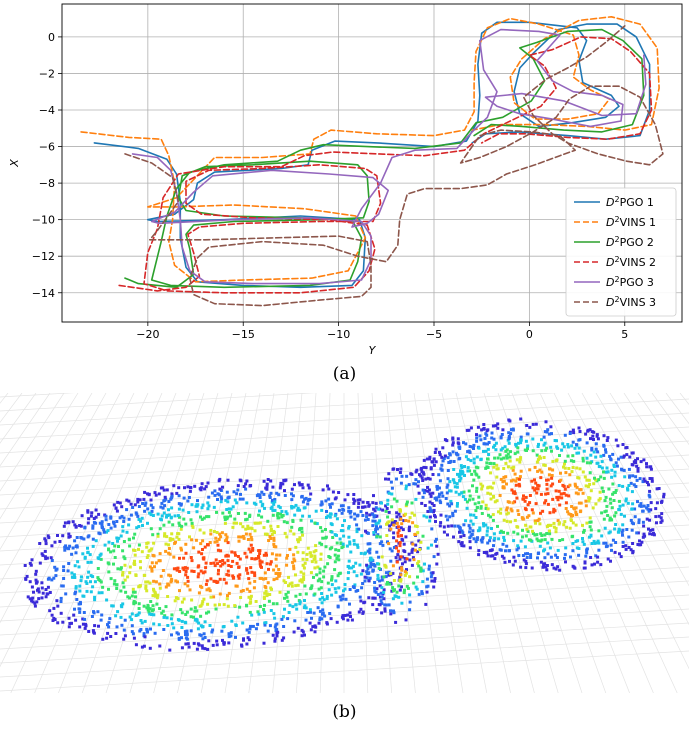 This screenshot has height=730, width=689. I want to click on legend-label: D2PGO 3, so click(630, 282).